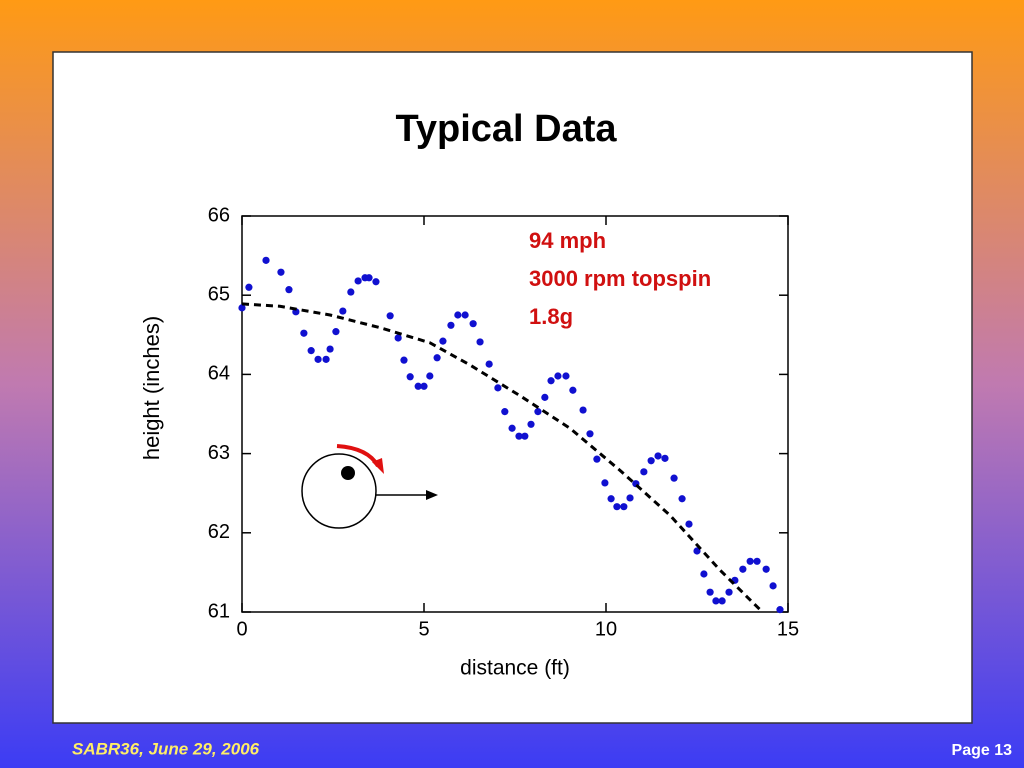 Image resolution: width=1024 pixels, height=768 pixels. I want to click on y-tick-label: 66, so click(219, 215).